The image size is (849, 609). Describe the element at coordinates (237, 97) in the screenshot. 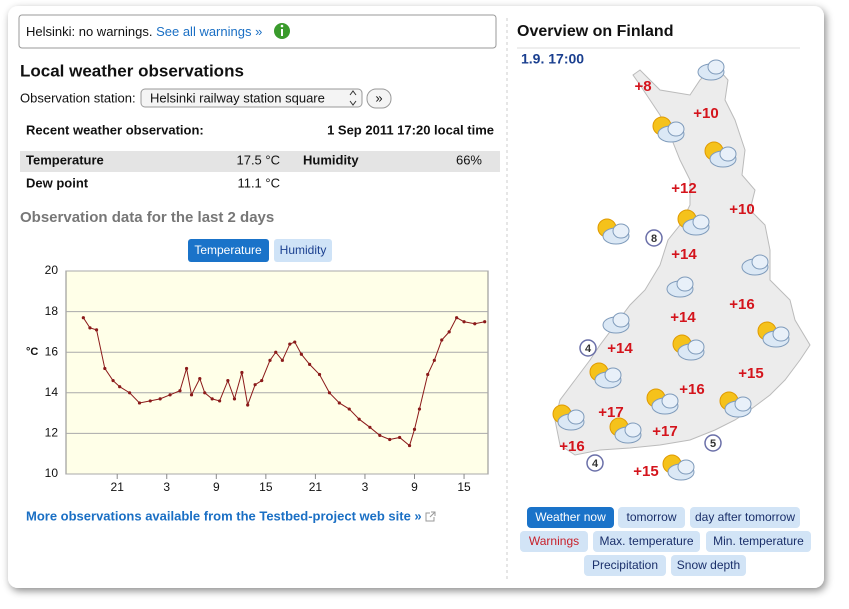

I see `station-select-text: Helsinki railway station square` at that location.